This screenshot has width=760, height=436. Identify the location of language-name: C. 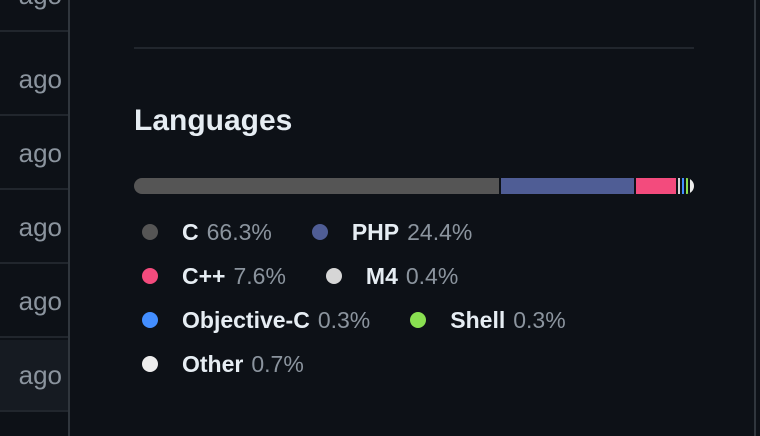
(190, 231).